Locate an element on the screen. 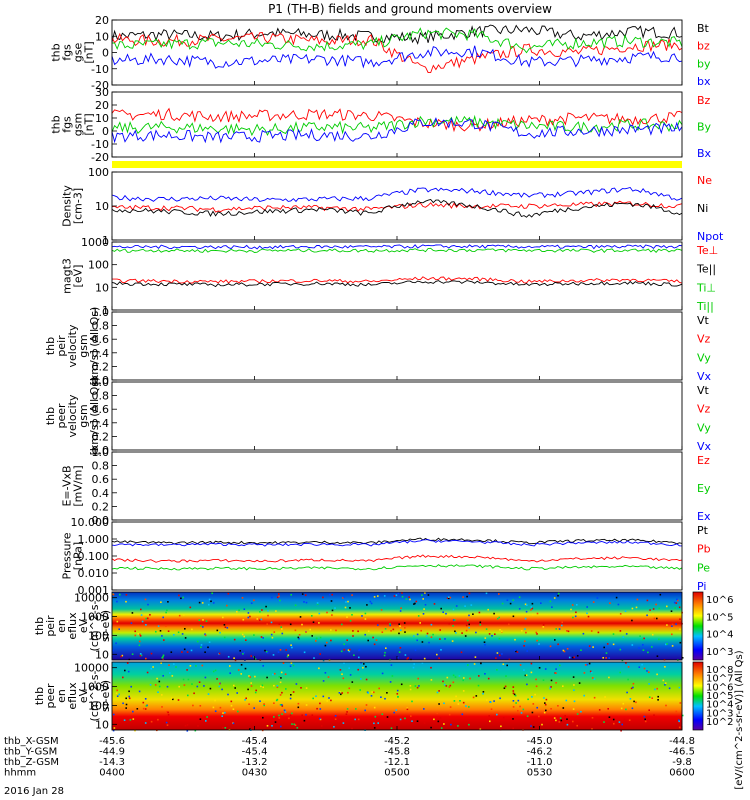  y-label-line: sr-eV) is located at coordinates (105, 696).